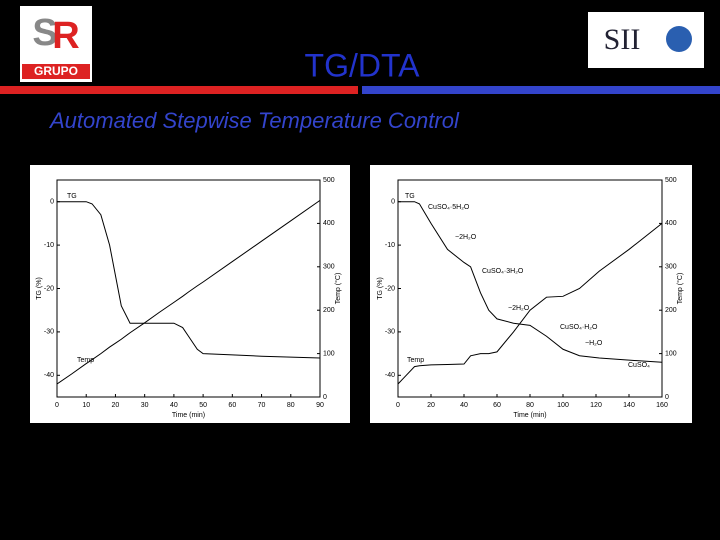 This screenshot has height=540, width=720. What do you see at coordinates (622, 39) in the screenshot?
I see `logo-right-text: SII` at bounding box center [622, 39].